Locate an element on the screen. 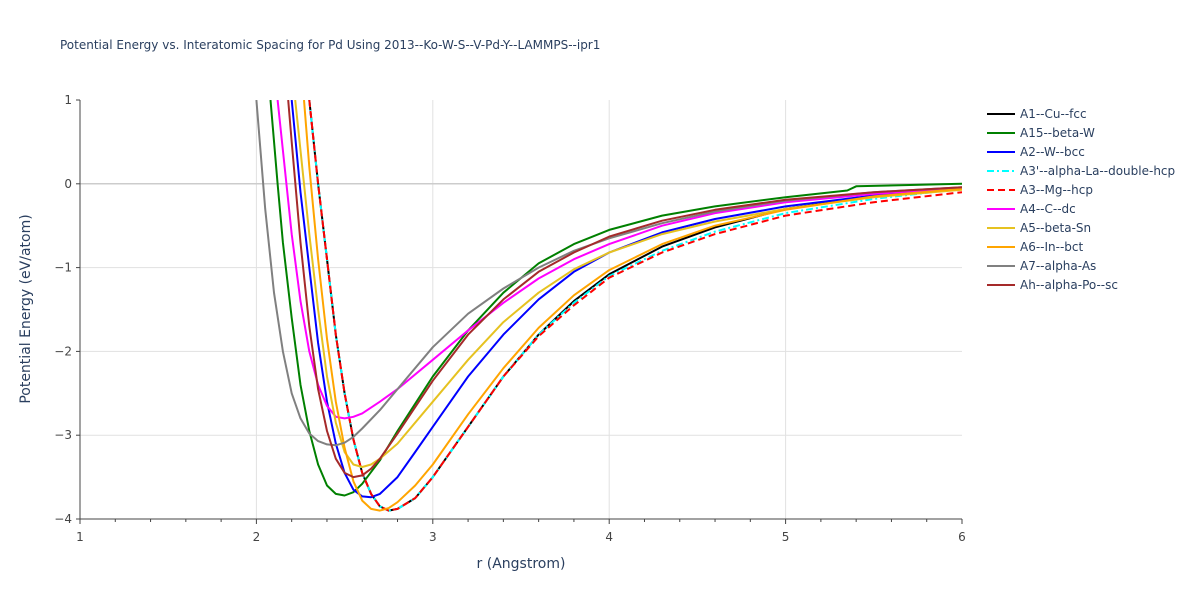 The image size is (1200, 600). legend-item-a7-alpha-as: A7--alpha-As is located at coordinates (1090, 267).